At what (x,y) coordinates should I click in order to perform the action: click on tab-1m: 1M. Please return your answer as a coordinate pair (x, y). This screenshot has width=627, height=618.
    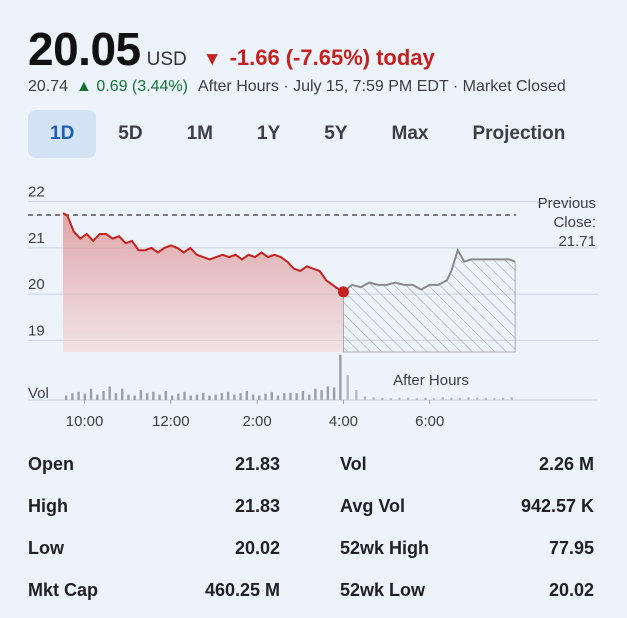
    Looking at the image, I should click on (199, 133).